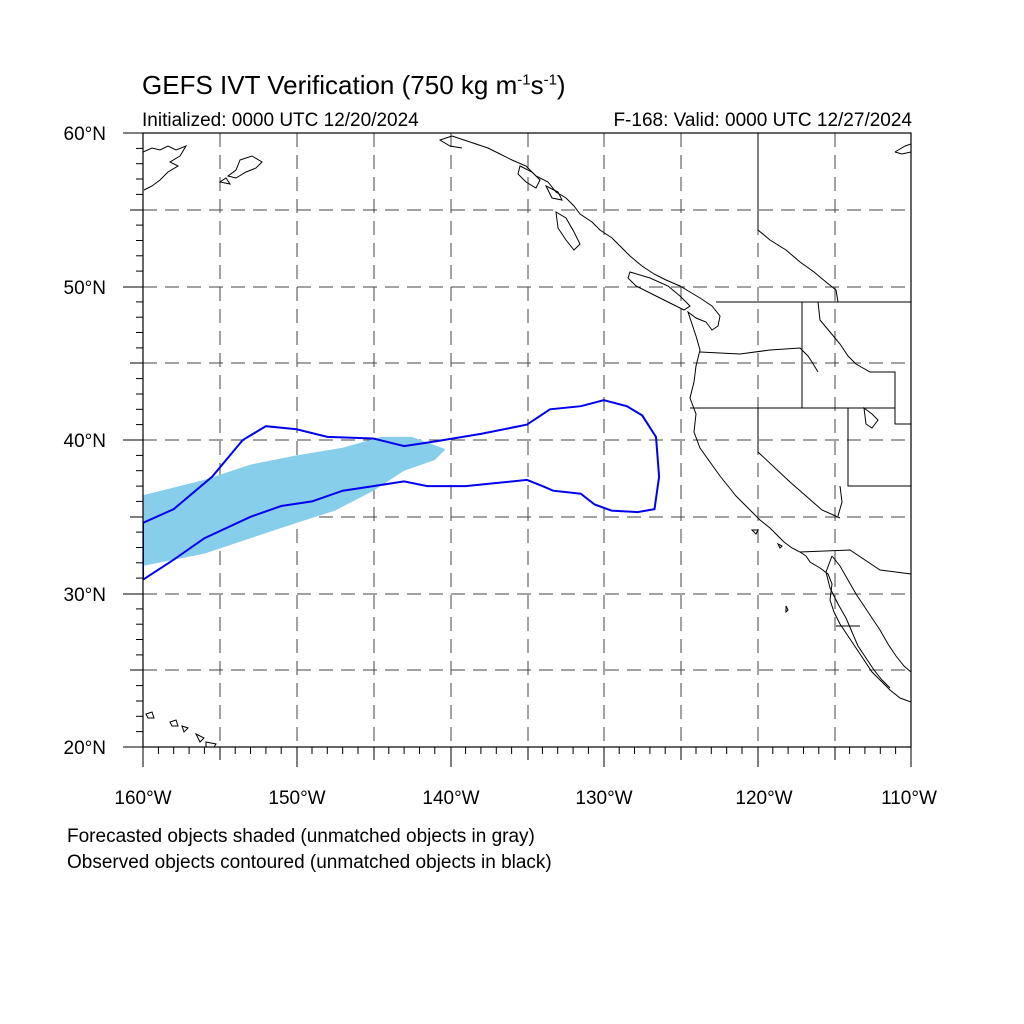 The width and height of the screenshot is (1024, 1024). What do you see at coordinates (354, 85) in the screenshot?
I see `chart-title: GEFS IVT Verification (750 kg m-1s-1)` at bounding box center [354, 85].